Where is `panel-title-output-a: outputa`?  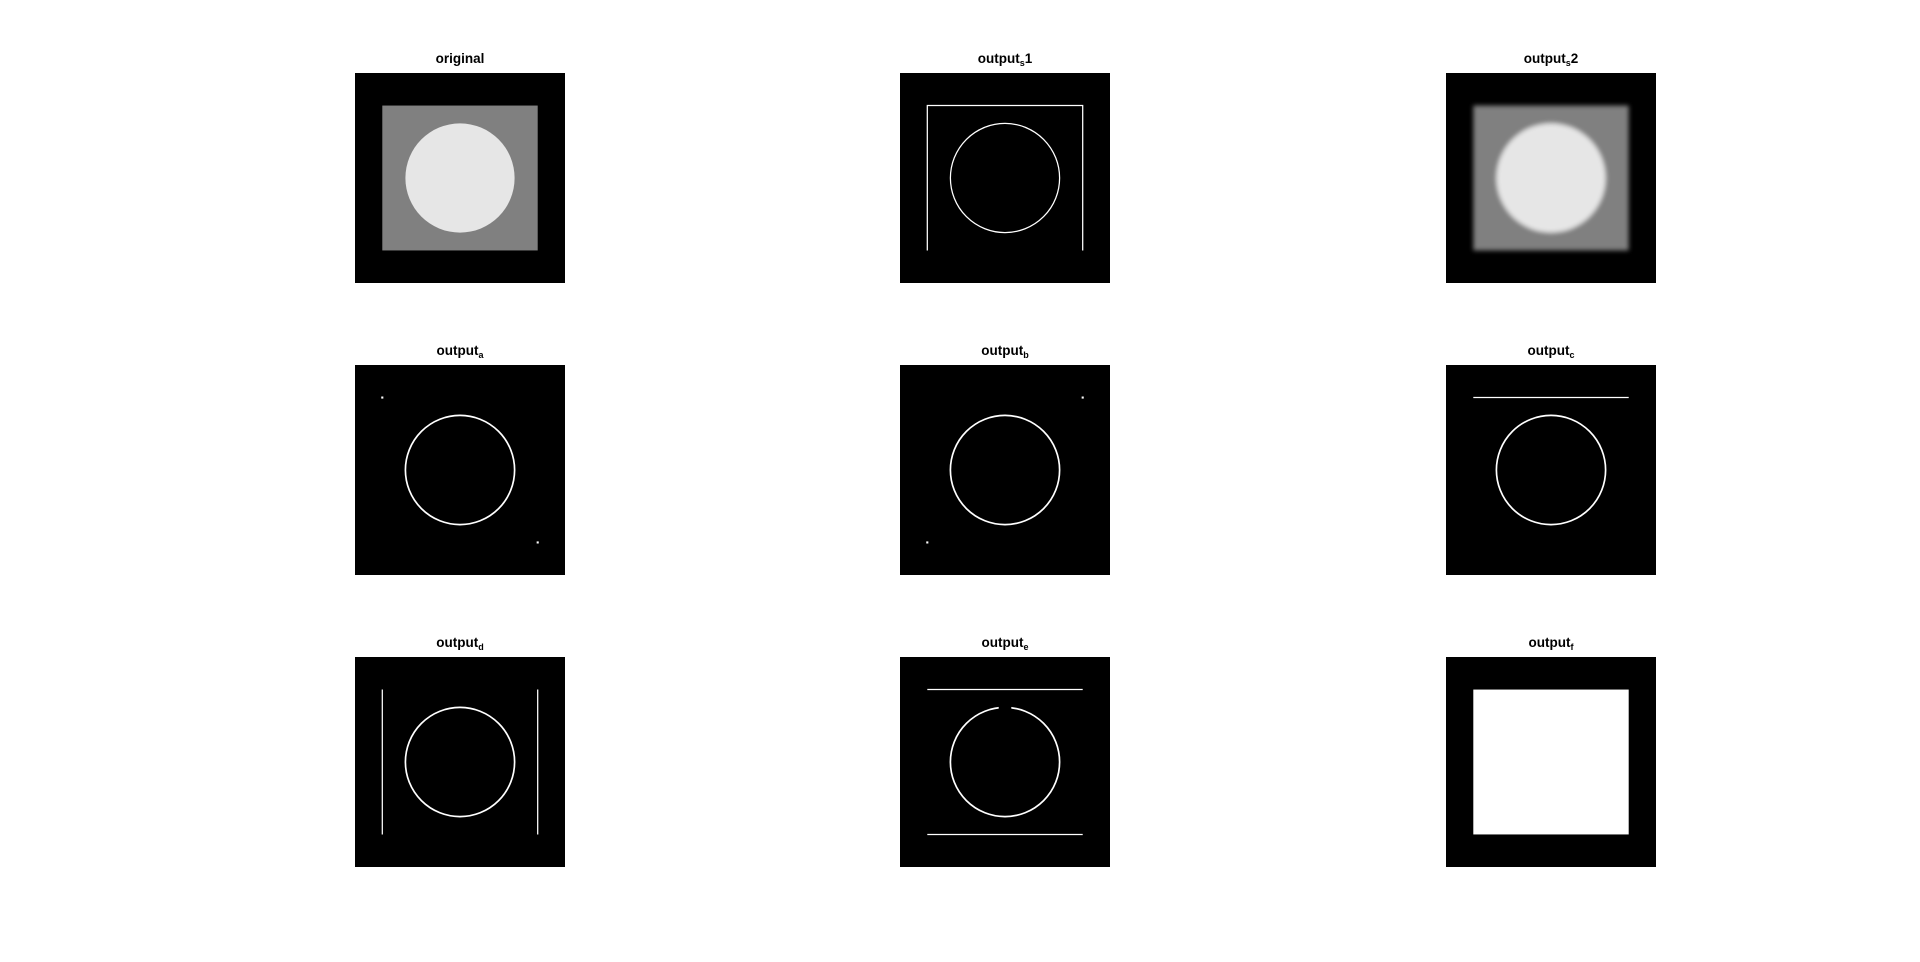 panel-title-output-a: outputa is located at coordinates (460, 351).